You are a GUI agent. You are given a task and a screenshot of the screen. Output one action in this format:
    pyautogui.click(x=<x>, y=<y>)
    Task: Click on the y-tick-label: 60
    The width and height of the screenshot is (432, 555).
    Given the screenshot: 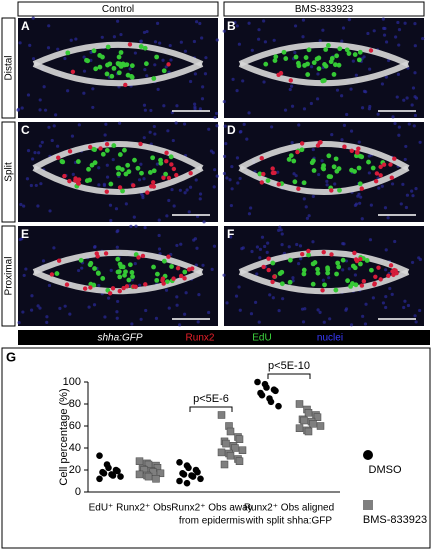 What is the action you would take?
    pyautogui.click(x=75, y=426)
    